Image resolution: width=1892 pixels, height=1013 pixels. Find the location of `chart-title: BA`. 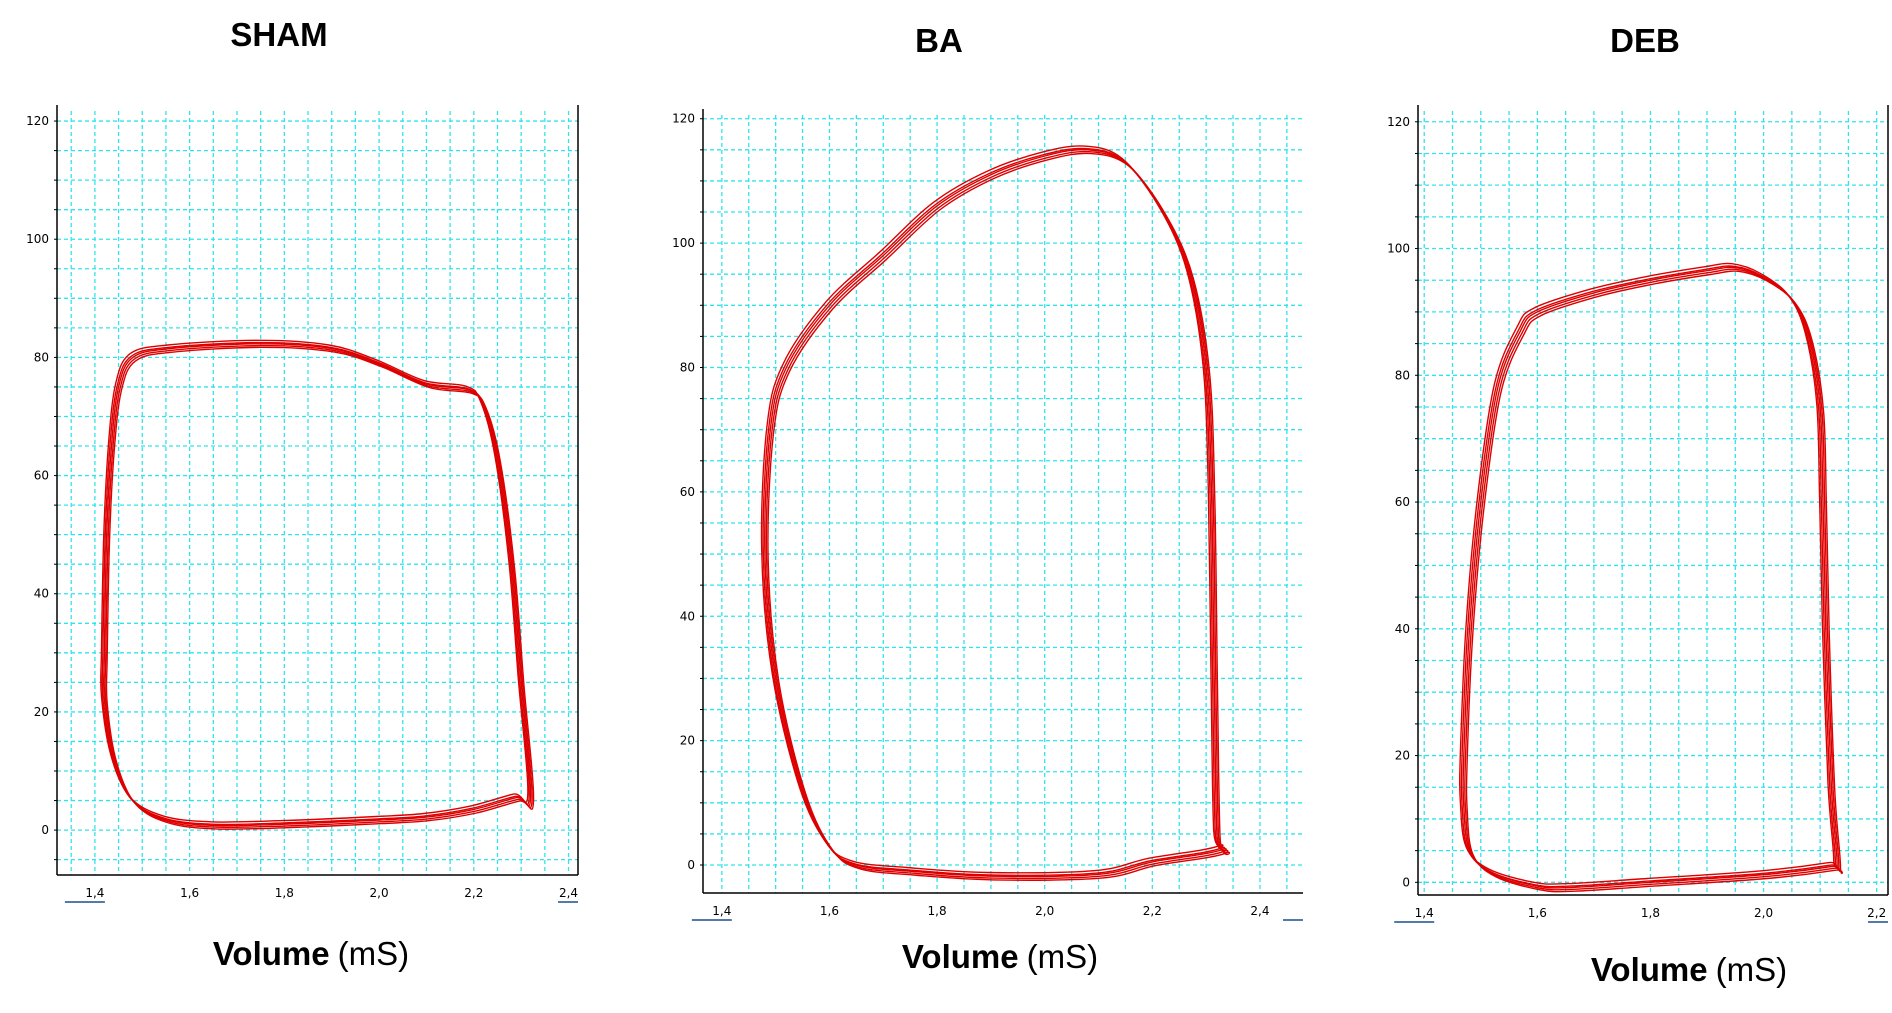

chart-title: BA is located at coordinates (939, 40).